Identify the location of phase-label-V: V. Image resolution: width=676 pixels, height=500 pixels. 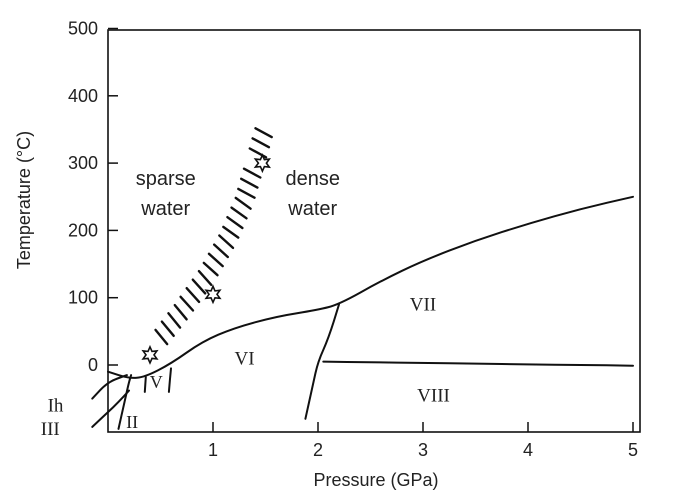
(156, 382).